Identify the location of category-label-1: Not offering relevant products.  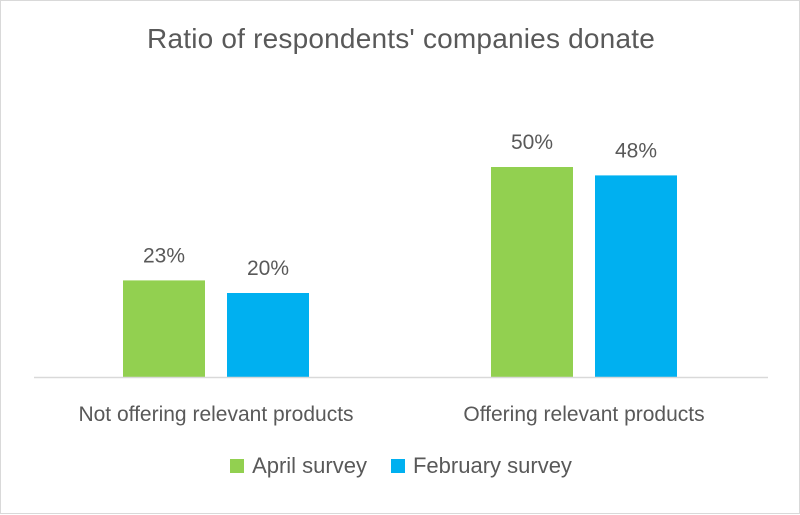
(215, 414).